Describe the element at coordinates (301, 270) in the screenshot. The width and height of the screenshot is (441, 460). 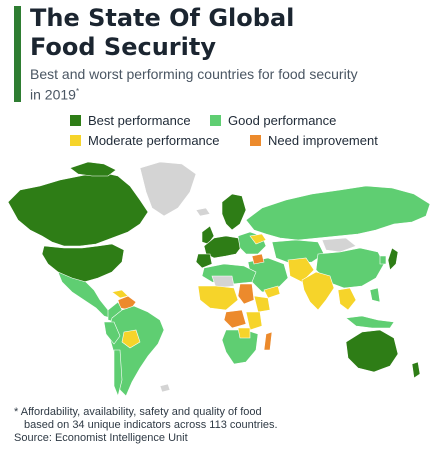
I see `region-pakistan` at that location.